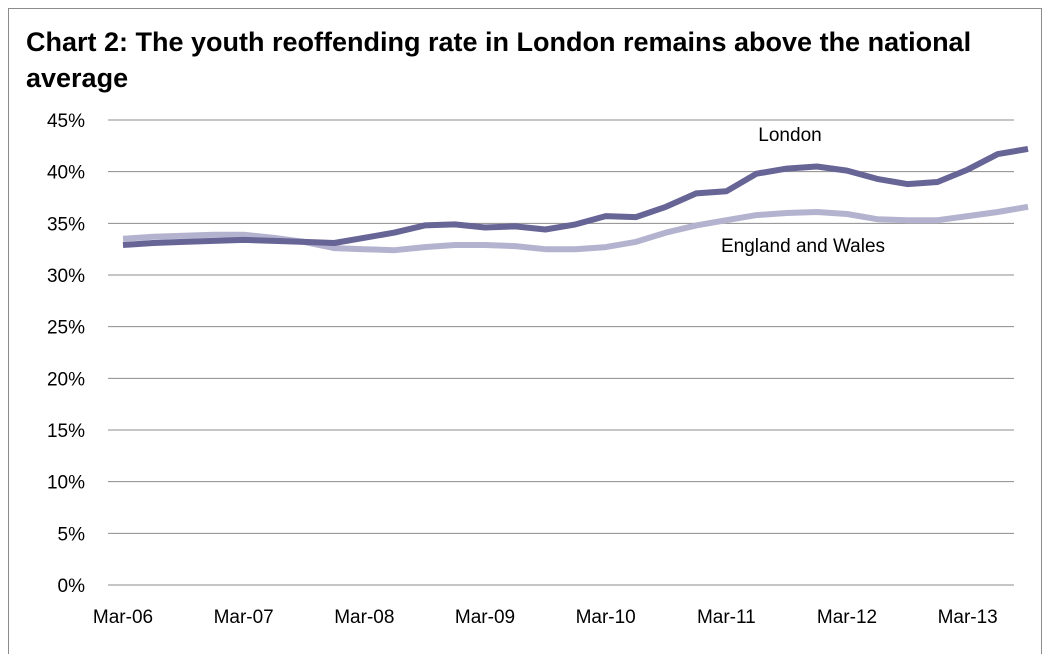 This screenshot has height=660, width=1052. I want to click on y-tick-label: 25%, so click(66, 328).